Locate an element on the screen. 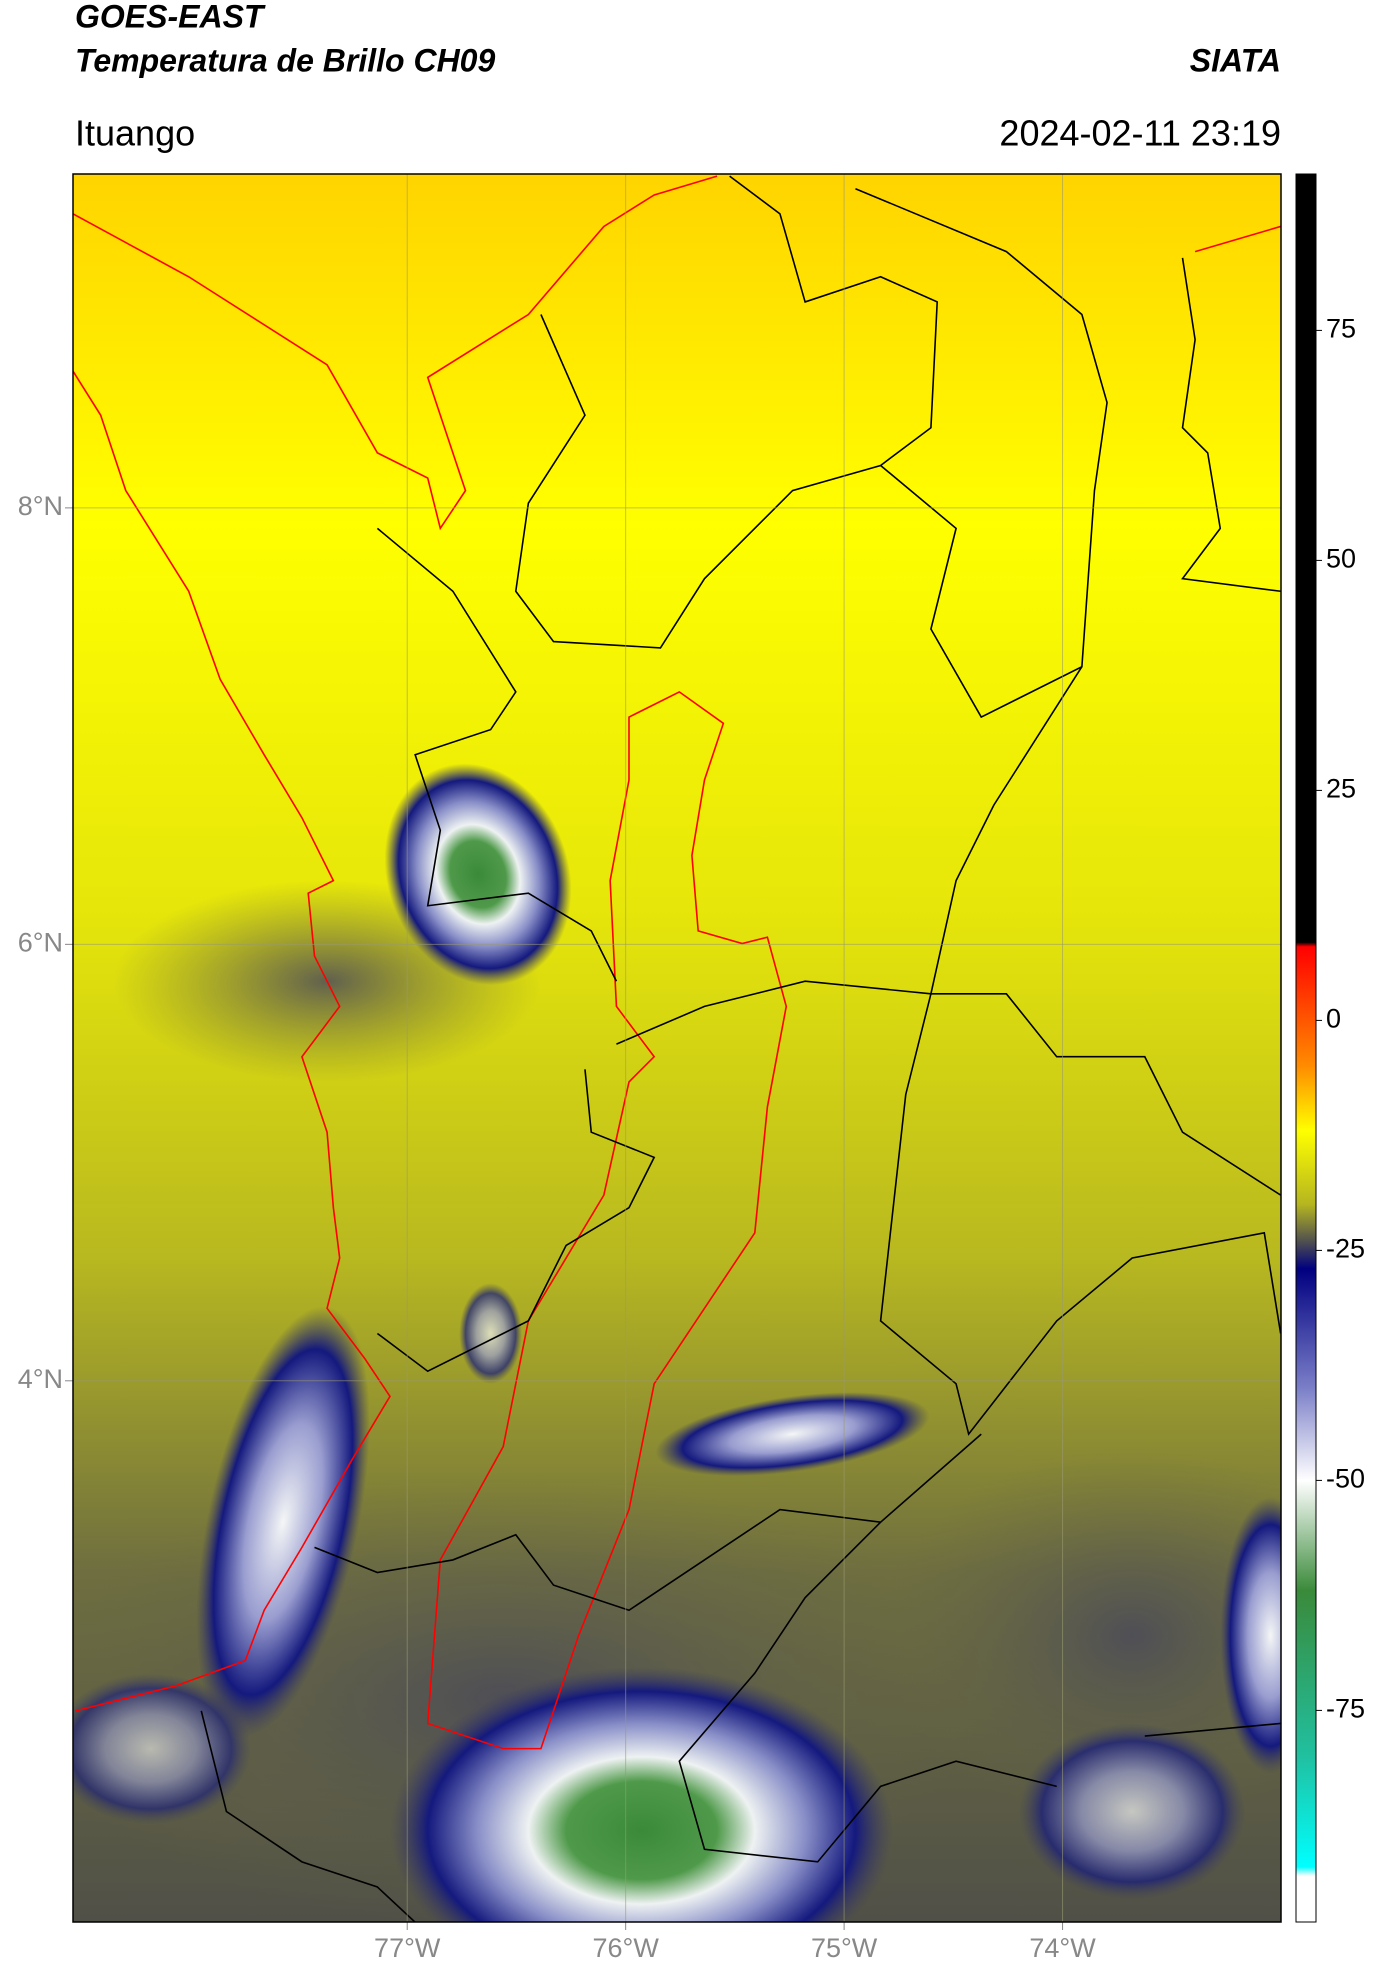 This screenshot has width=1384, height=1981. colorbar-label: 50 is located at coordinates (1341, 559).